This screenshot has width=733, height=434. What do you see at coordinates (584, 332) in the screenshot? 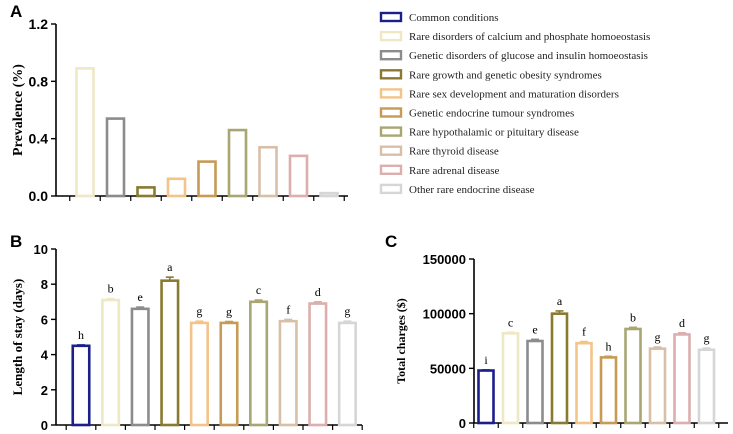
I see `significance-label-c-4: f` at bounding box center [584, 332].